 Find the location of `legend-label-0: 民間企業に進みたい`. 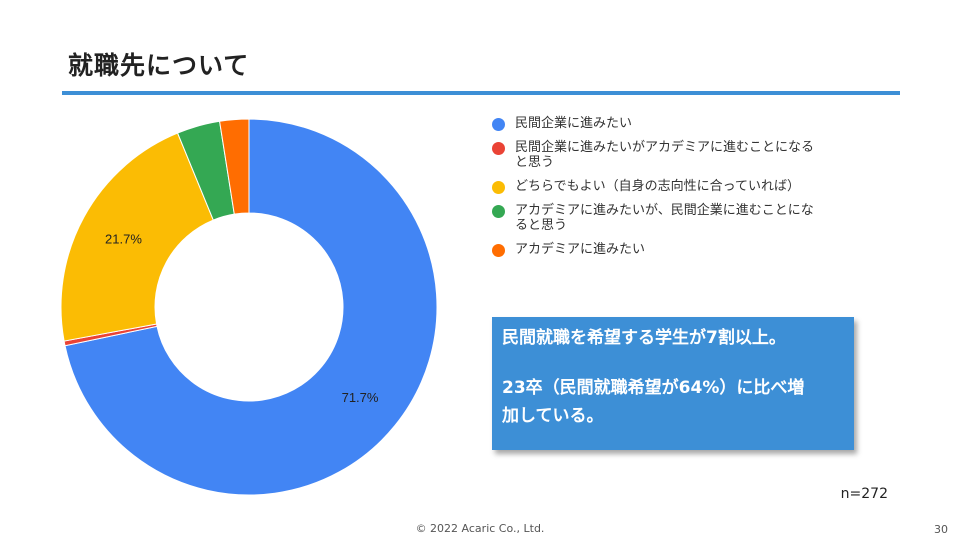

legend-label-0: 民間企業に進みたい is located at coordinates (574, 123).